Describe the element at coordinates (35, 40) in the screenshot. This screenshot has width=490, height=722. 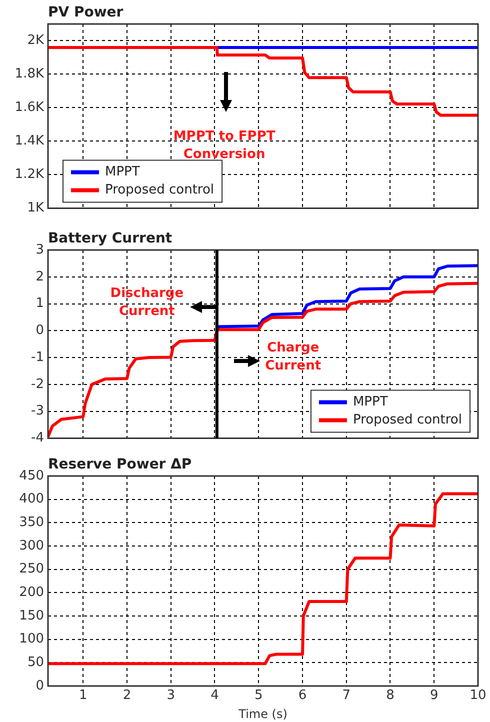
I see `y-tick-label: 2K` at that location.